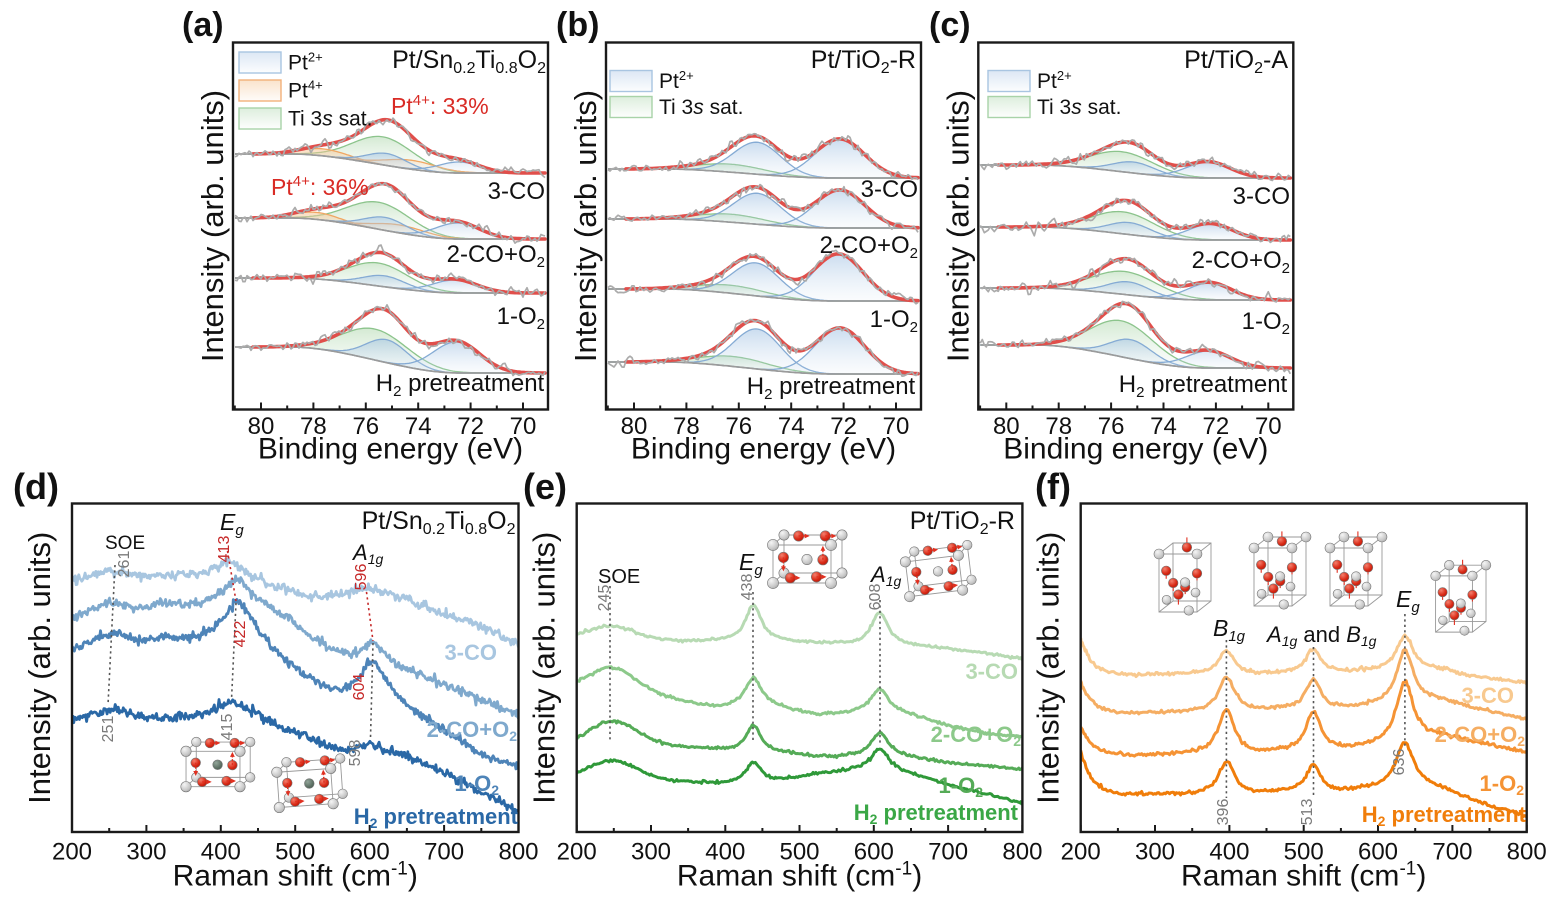 The width and height of the screenshot is (1554, 904). I want to click on svg-text: (a), so click(203, 25).